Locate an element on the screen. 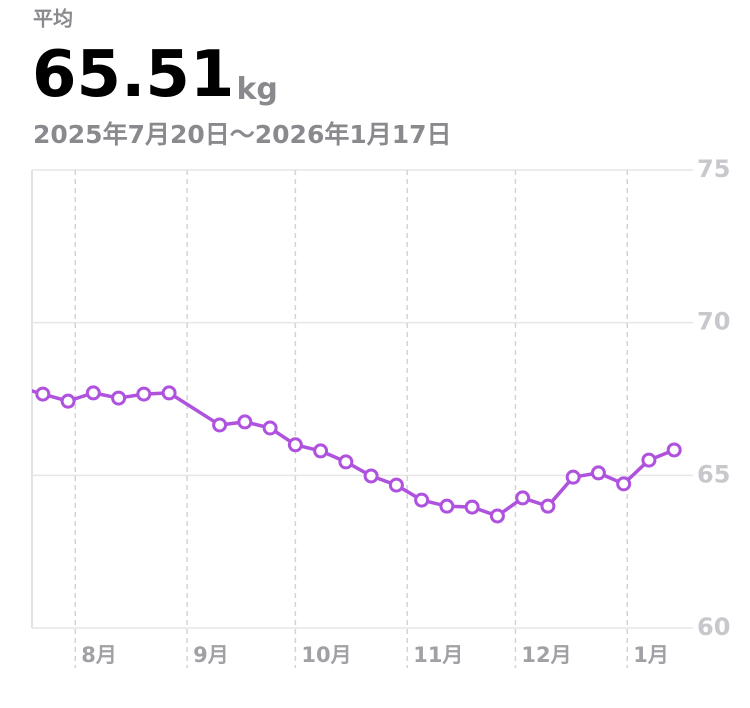  y-tick-label: 60 is located at coordinates (713, 627).